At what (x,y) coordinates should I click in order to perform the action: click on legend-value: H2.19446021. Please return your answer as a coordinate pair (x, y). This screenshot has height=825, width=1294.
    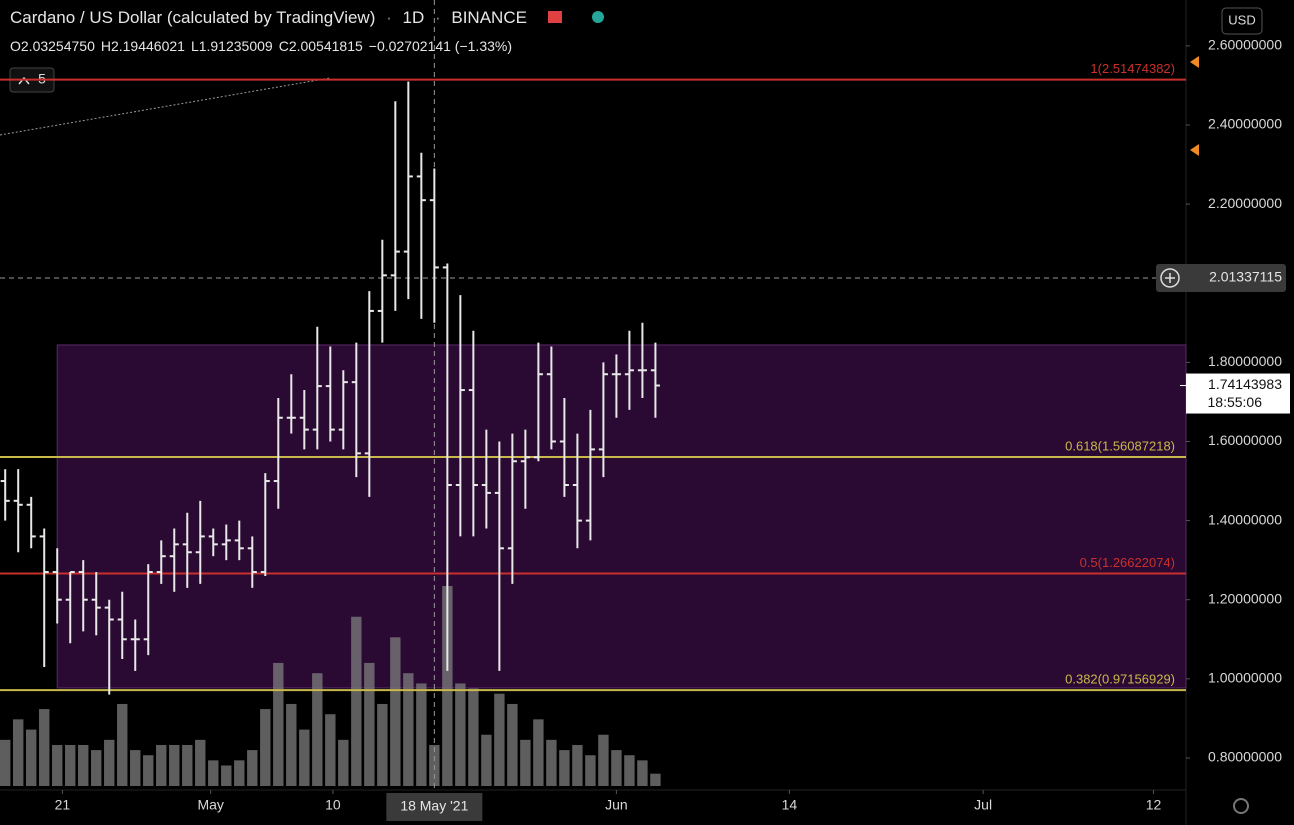
    Looking at the image, I should click on (142, 46).